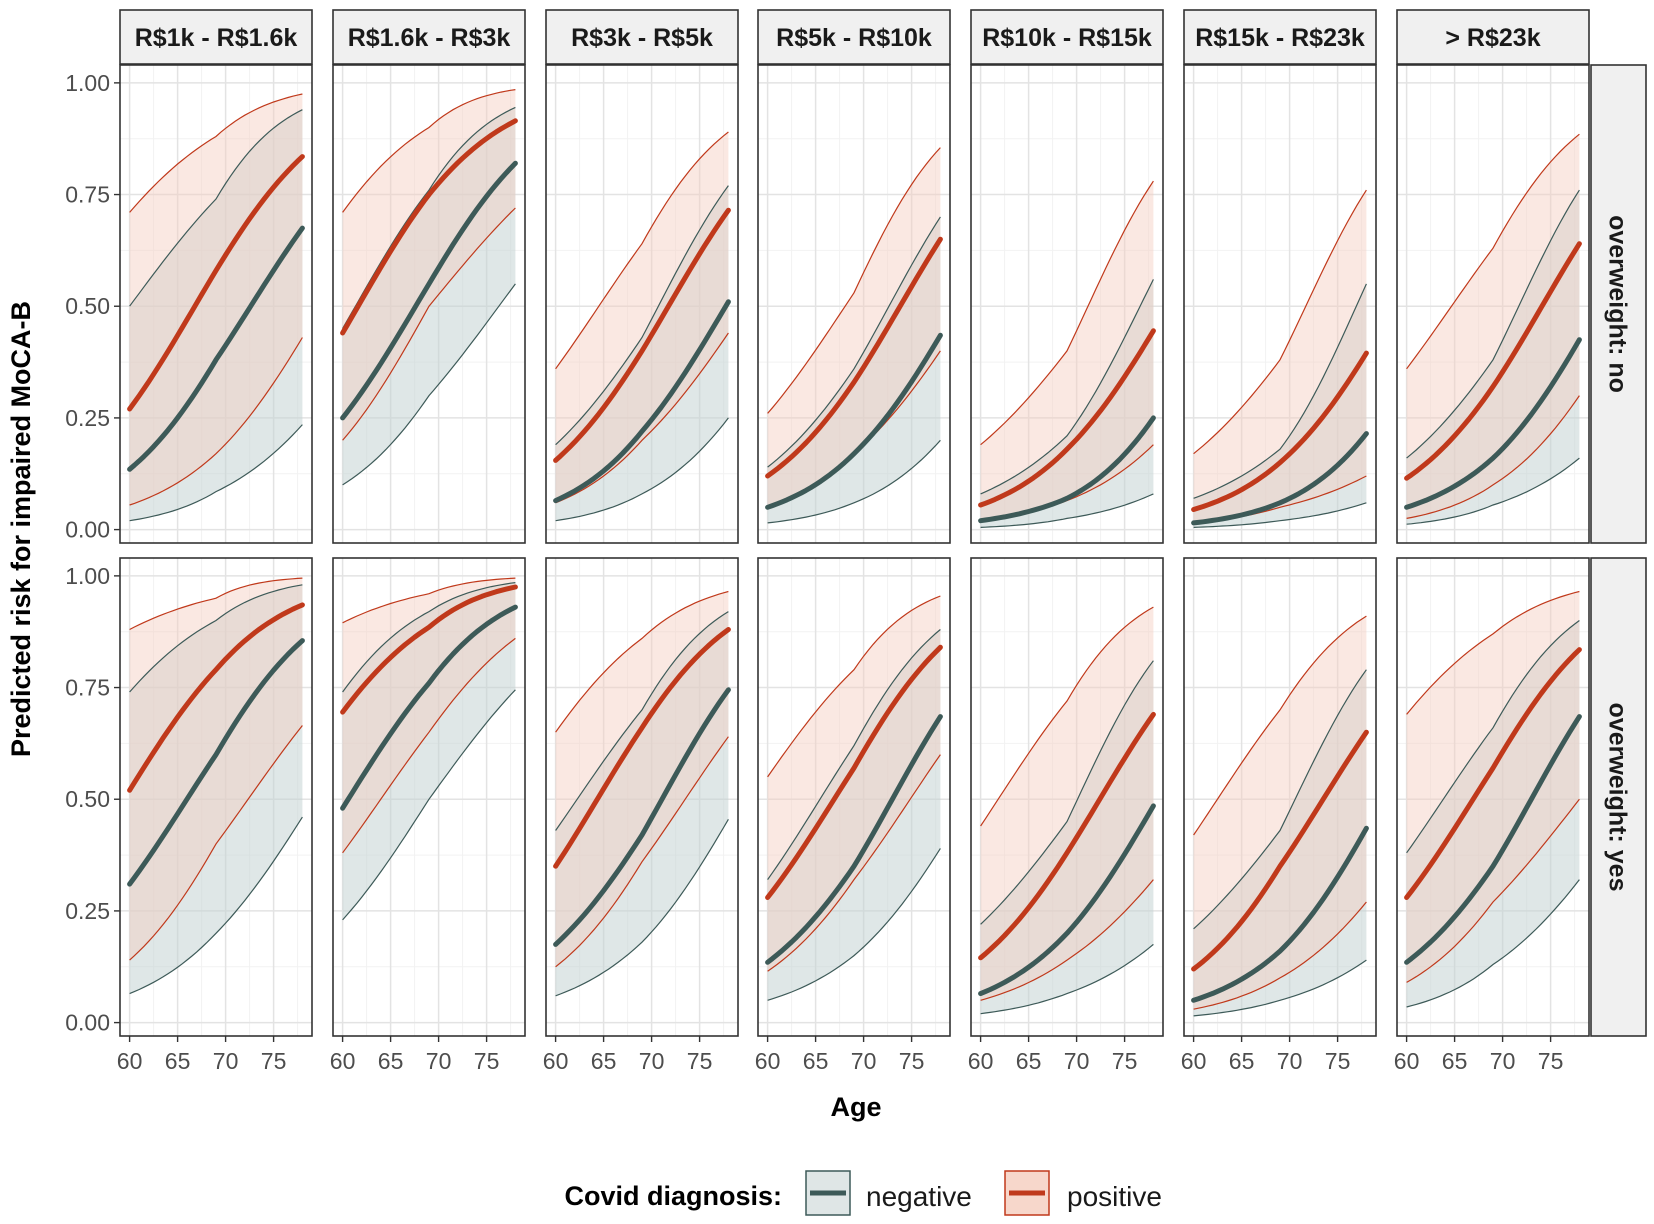 The image size is (1654, 1224). Describe the element at coordinates (863, 1193) in the screenshot. I see `legend: Covid diagnosis: negative positive` at that location.